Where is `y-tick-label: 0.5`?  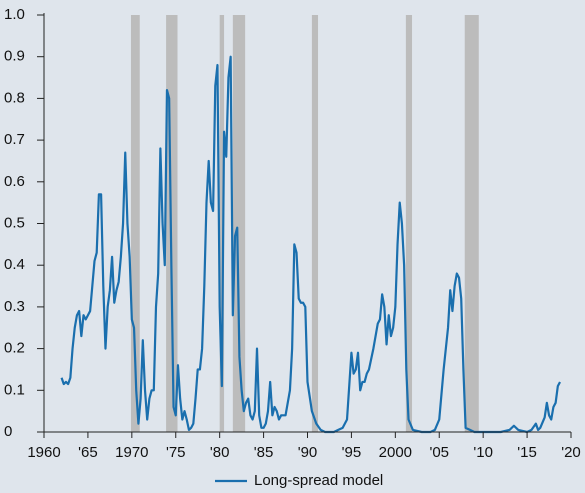
y-tick-label: 0.5 is located at coordinates (14, 222).